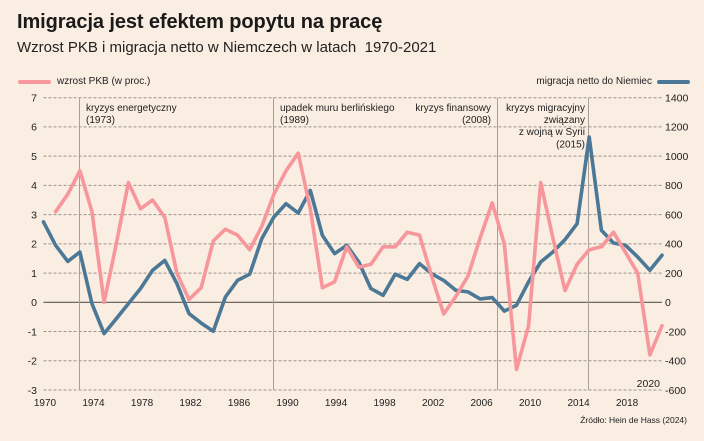 This screenshot has width=704, height=441. What do you see at coordinates (93, 403) in the screenshot?
I see `x-tick-label: 1974` at bounding box center [93, 403].